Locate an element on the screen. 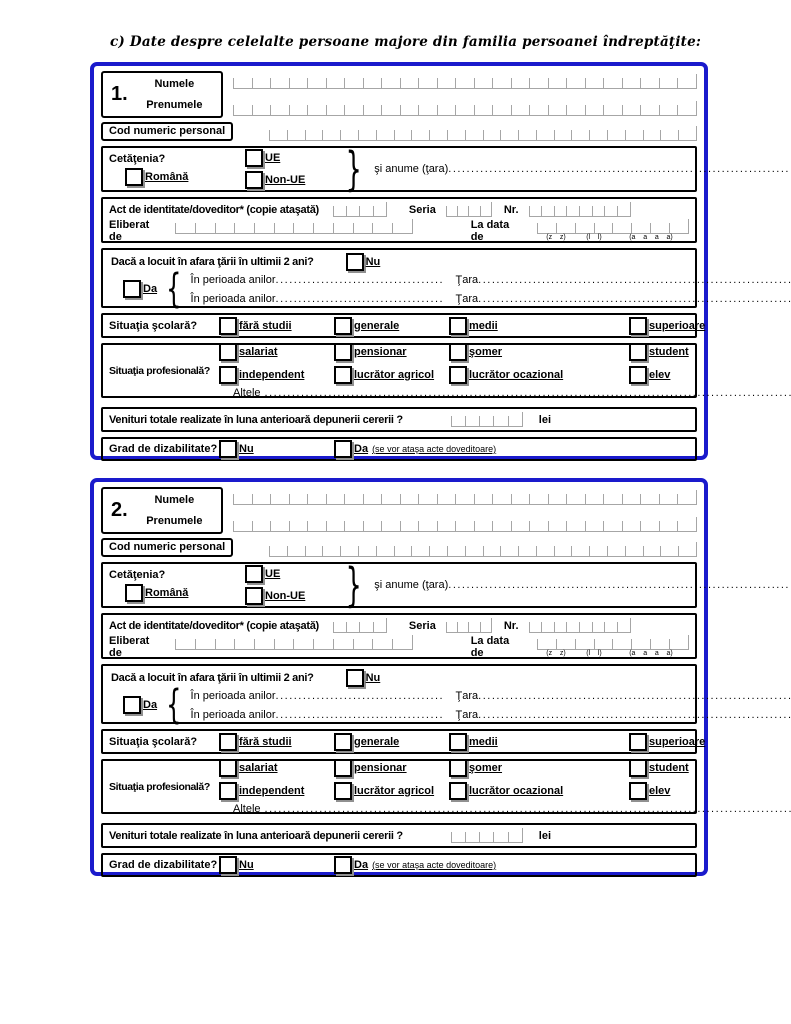 This screenshot has height=1024, width=791. seria-field is located at coordinates (468, 209).